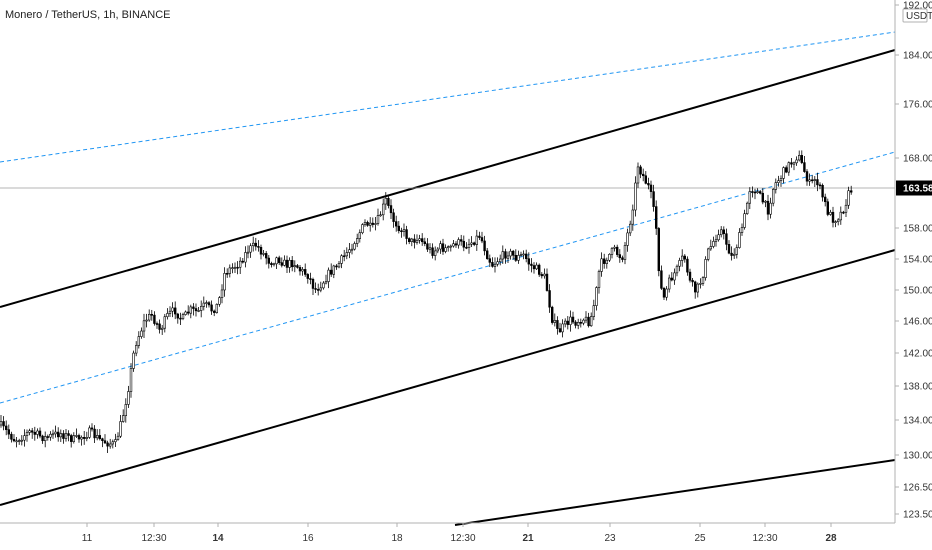  I want to click on x-tick-label: 16, so click(308, 538).